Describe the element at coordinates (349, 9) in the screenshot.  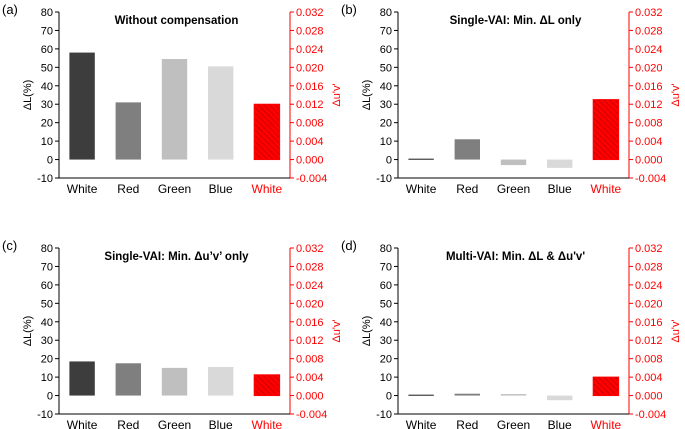
I see `panel-letter: (b)` at that location.